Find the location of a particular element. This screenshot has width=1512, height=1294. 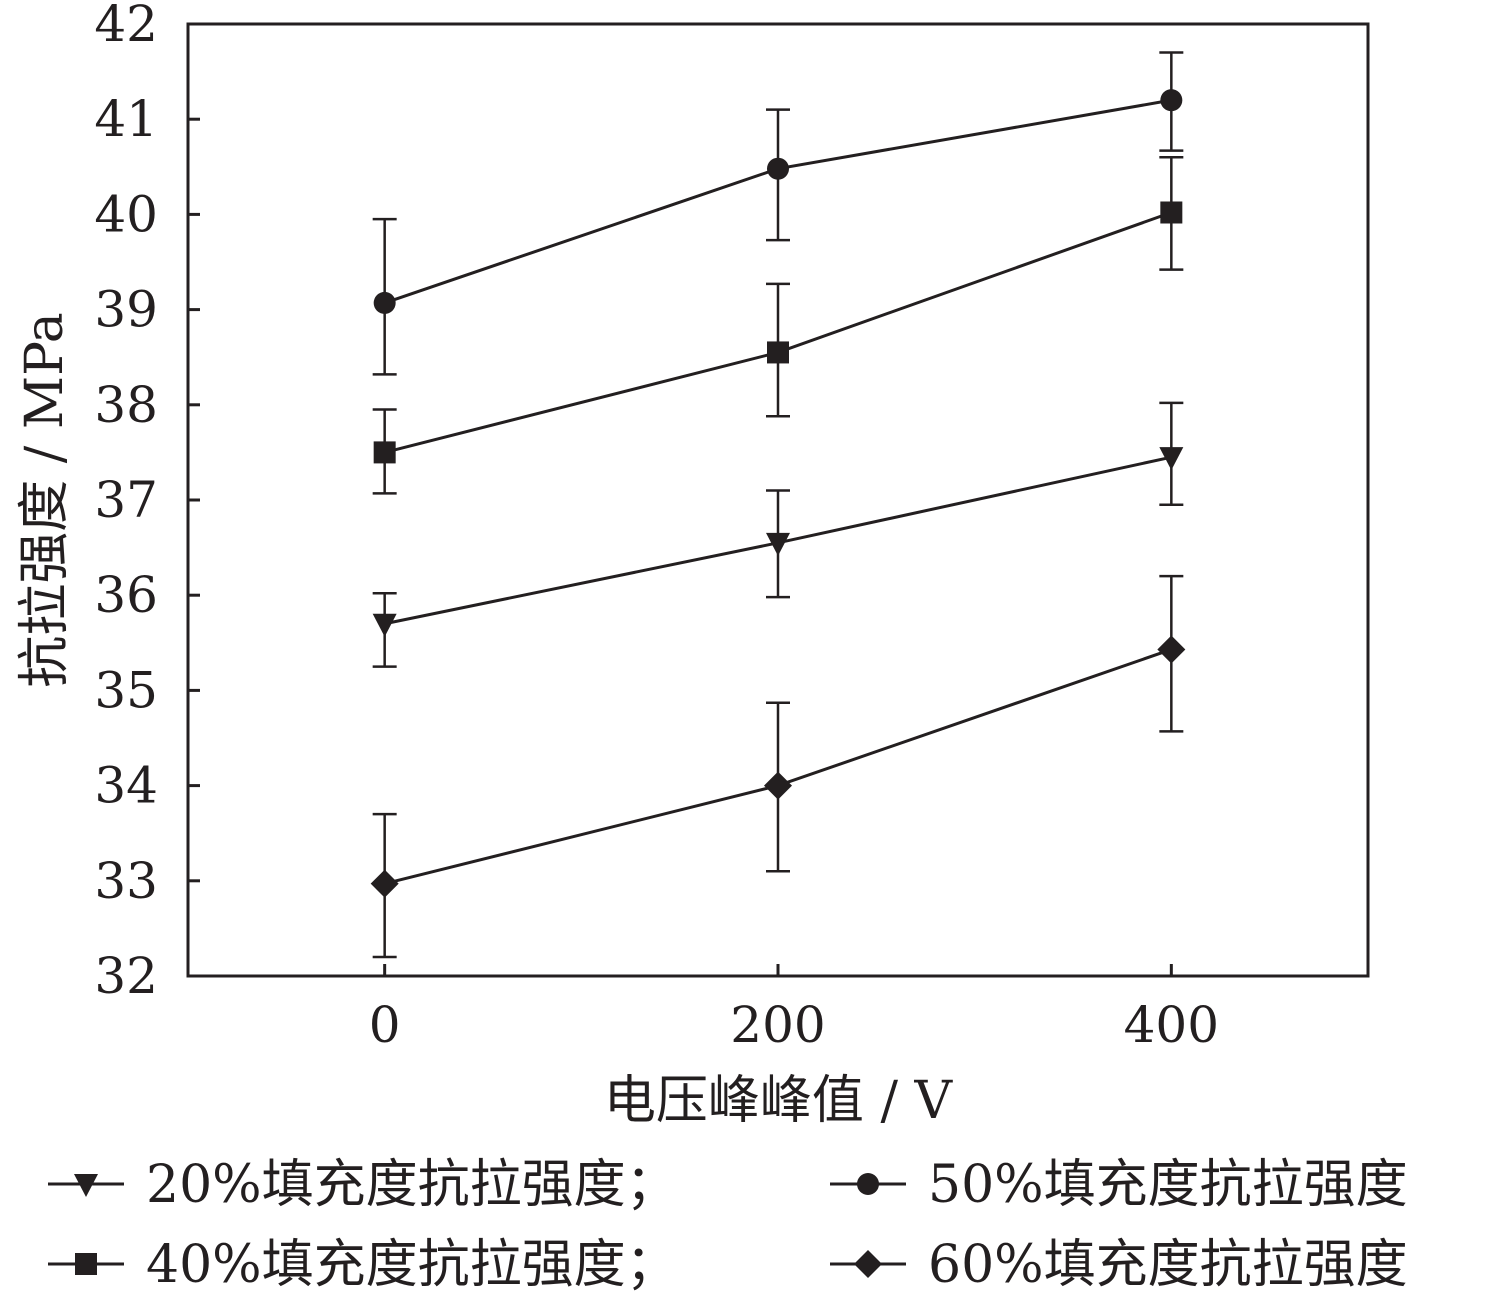

legend-label: 60%填充度抗拉强度 is located at coordinates (1168, 1264).